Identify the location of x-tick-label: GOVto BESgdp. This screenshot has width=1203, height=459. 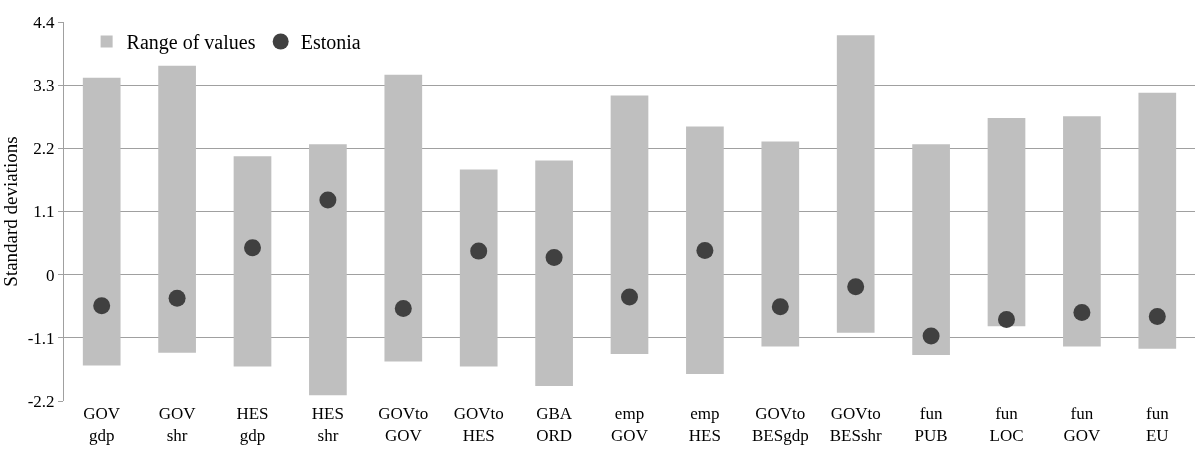
(780, 425).